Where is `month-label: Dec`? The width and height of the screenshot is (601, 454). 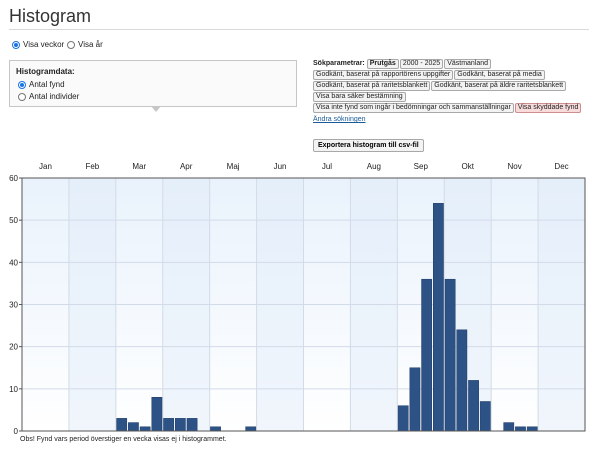
month-label: Dec is located at coordinates (561, 166).